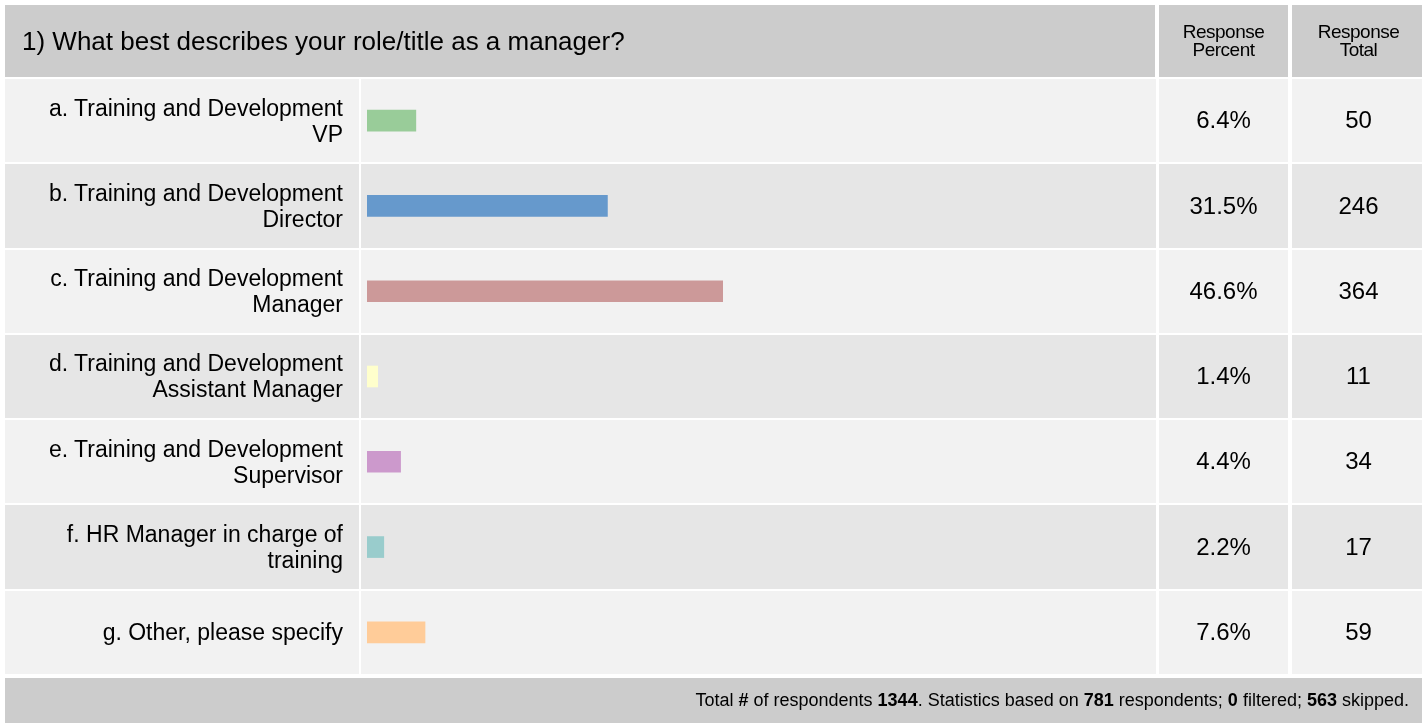 The image size is (1427, 723). Describe the element at coordinates (1223, 376) in the screenshot. I see `data-label: 1.4%` at that location.